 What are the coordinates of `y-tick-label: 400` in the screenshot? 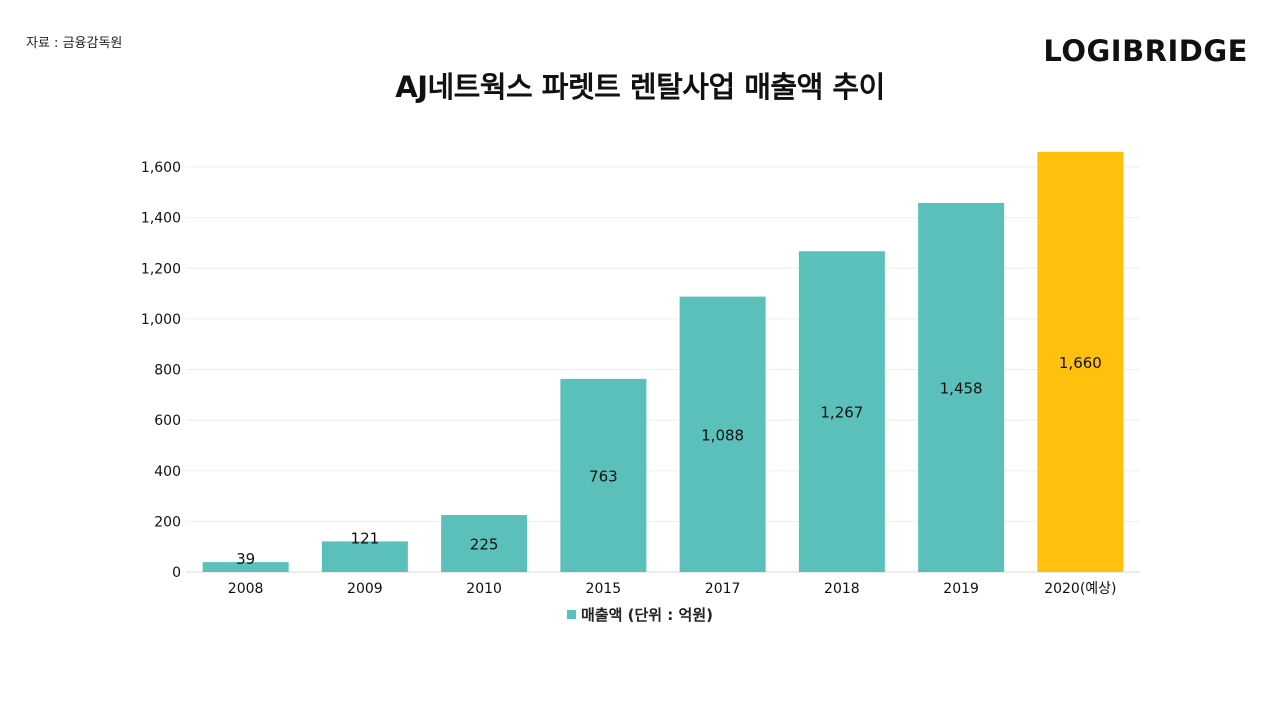 It's located at (167, 472).